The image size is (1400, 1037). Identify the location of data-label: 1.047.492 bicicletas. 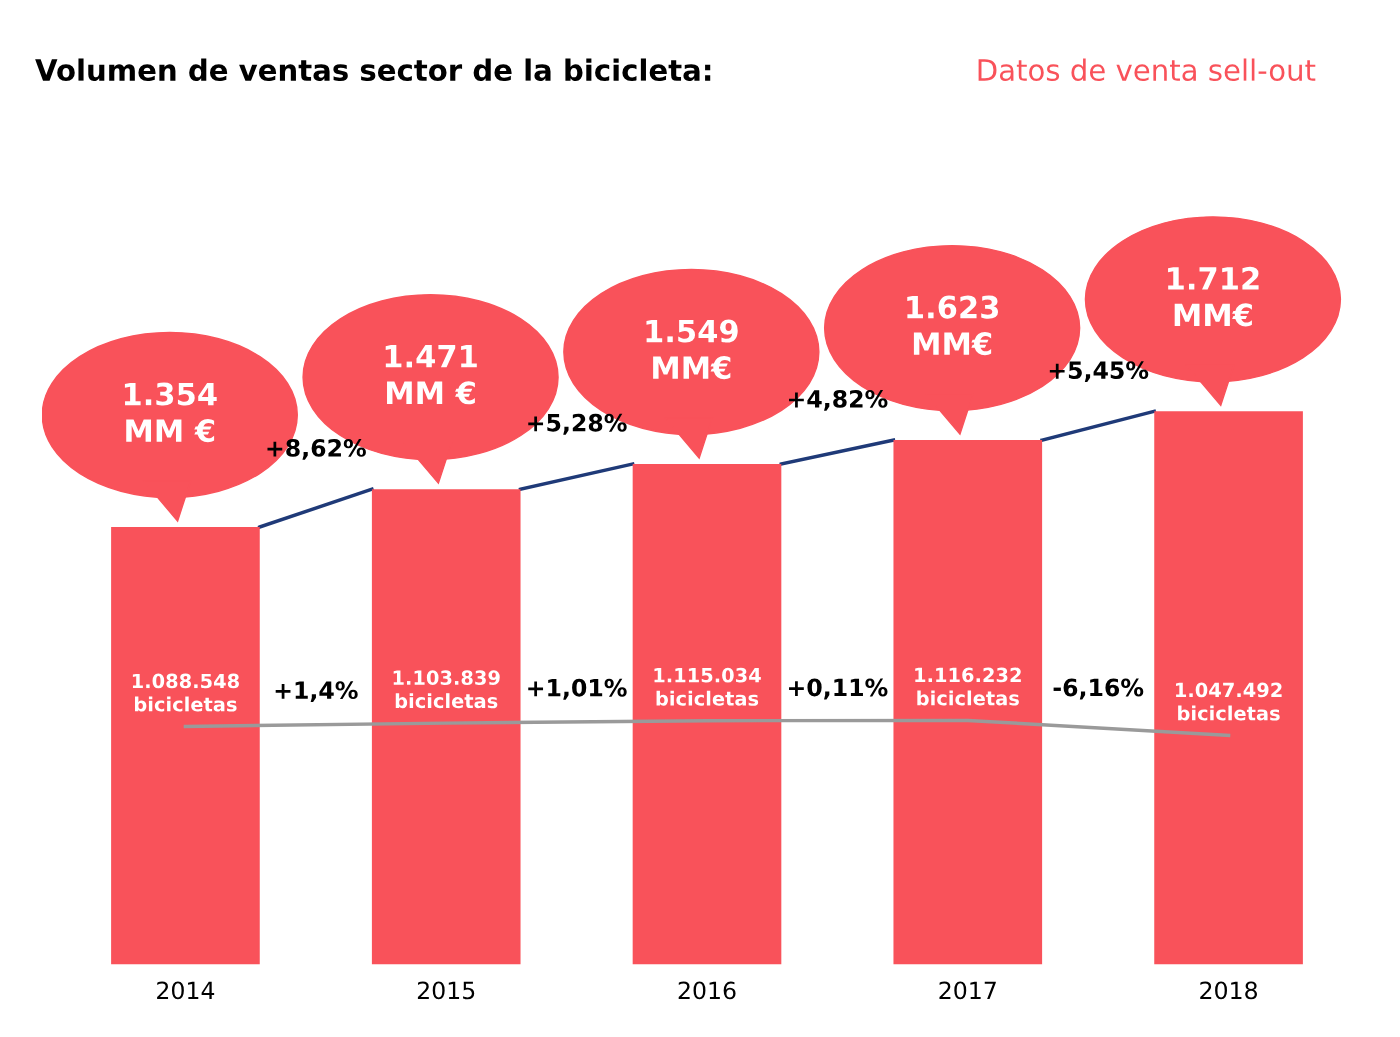
(1229, 701).